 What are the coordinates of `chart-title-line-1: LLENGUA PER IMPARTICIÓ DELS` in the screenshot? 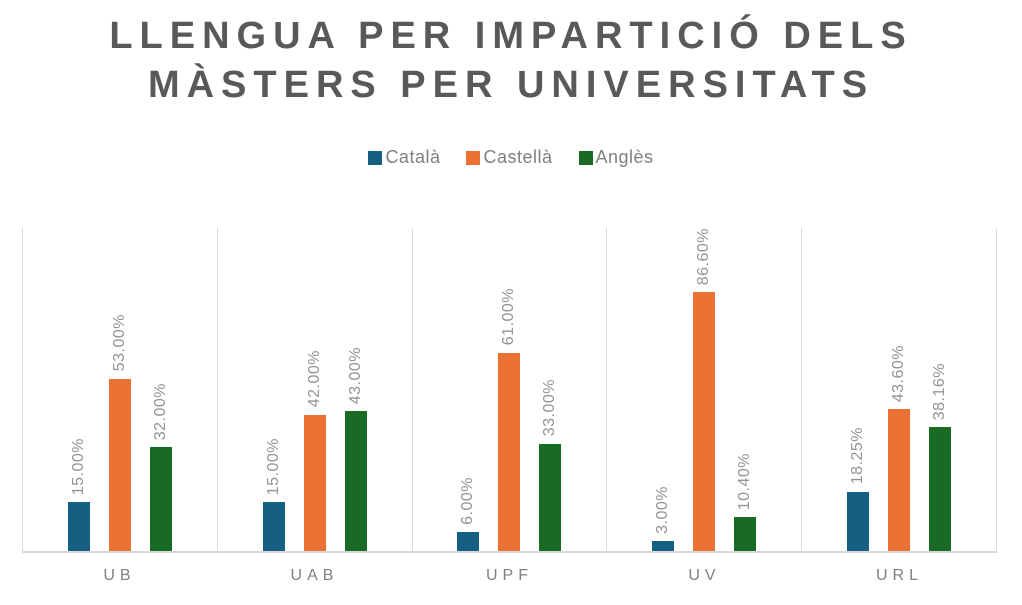 It's located at (511, 36).